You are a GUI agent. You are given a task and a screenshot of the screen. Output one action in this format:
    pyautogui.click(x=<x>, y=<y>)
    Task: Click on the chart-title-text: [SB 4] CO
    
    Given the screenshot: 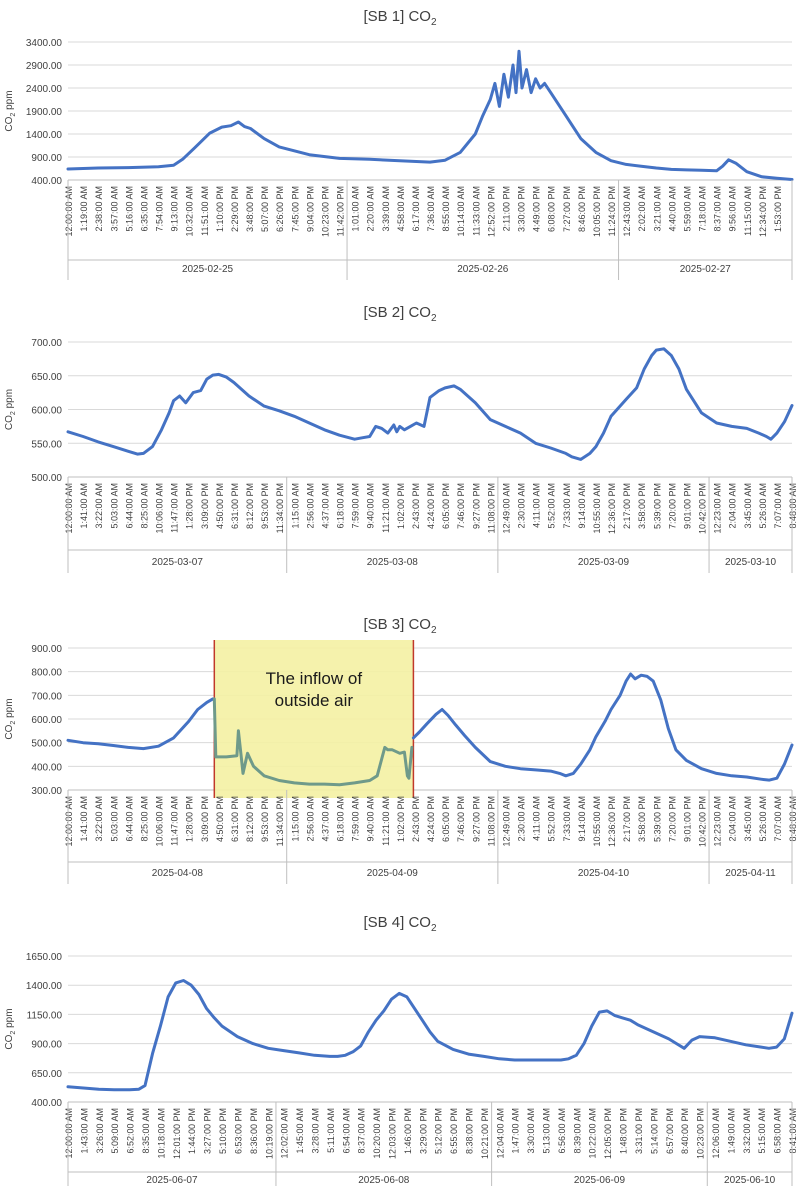 What is the action you would take?
    pyautogui.click(x=397, y=922)
    